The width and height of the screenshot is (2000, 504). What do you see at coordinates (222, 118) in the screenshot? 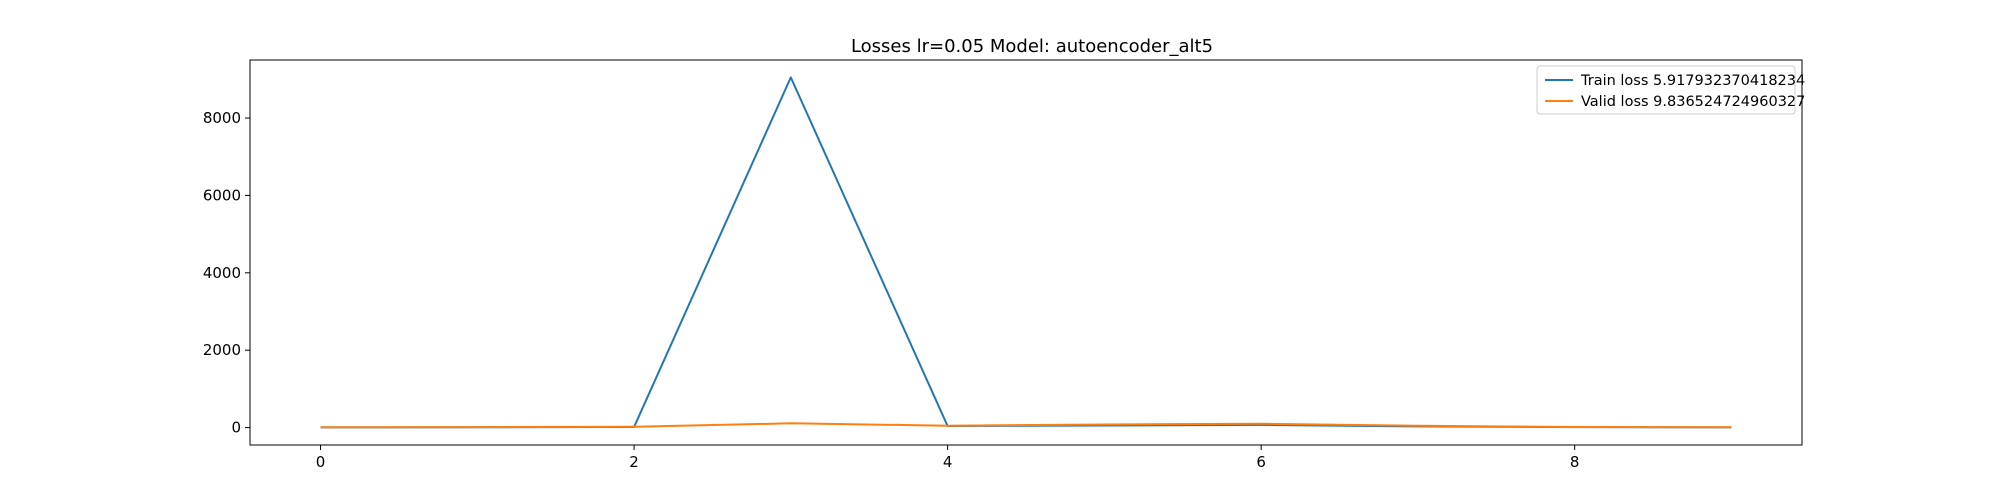
I see `y-tick-label: 8000` at bounding box center [222, 118].